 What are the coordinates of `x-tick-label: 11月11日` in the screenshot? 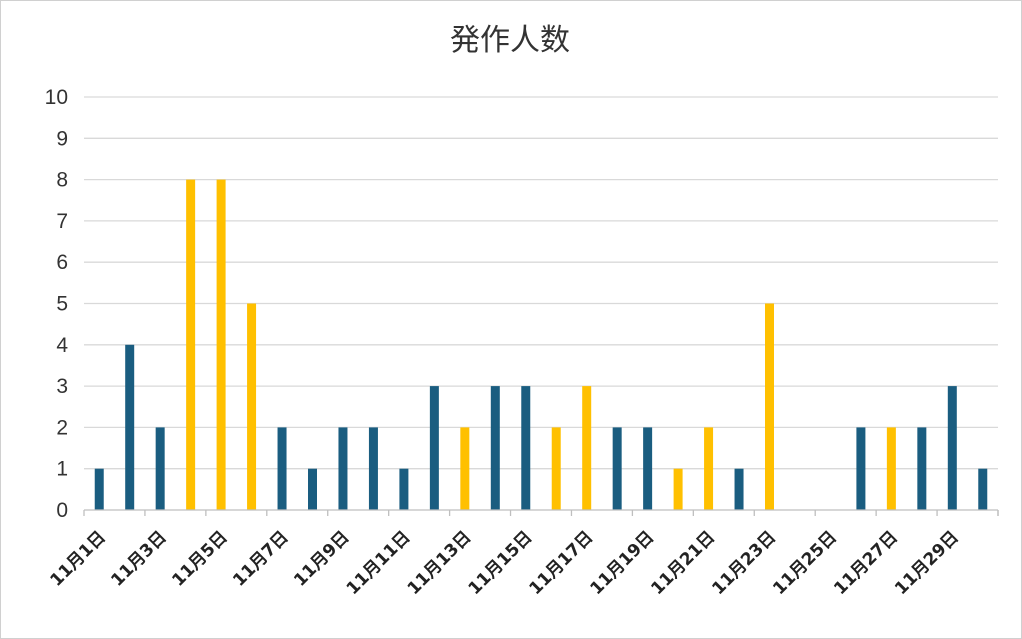 It's located at (379, 563).